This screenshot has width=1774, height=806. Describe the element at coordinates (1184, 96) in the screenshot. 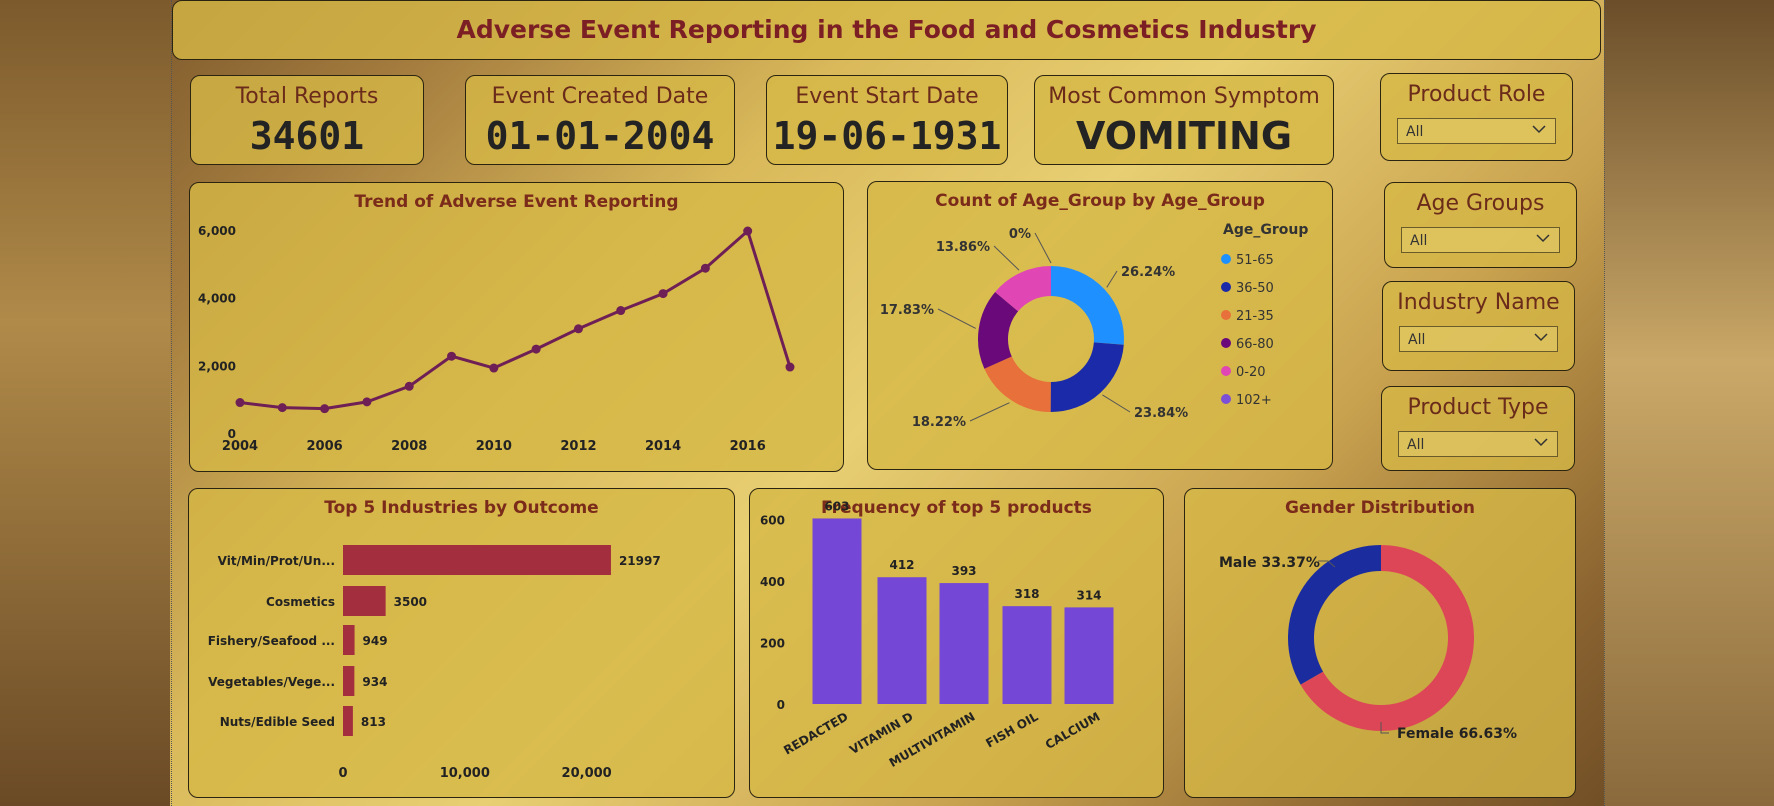

I see `kpi-label: Most Common Symptom` at that location.